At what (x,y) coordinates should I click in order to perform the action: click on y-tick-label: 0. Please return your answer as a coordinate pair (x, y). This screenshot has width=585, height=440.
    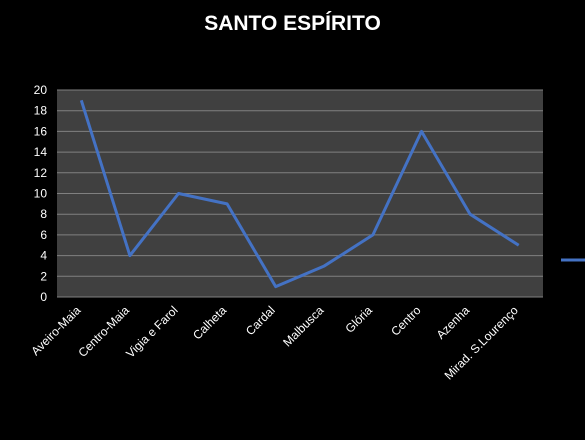
    Looking at the image, I should click on (43, 297).